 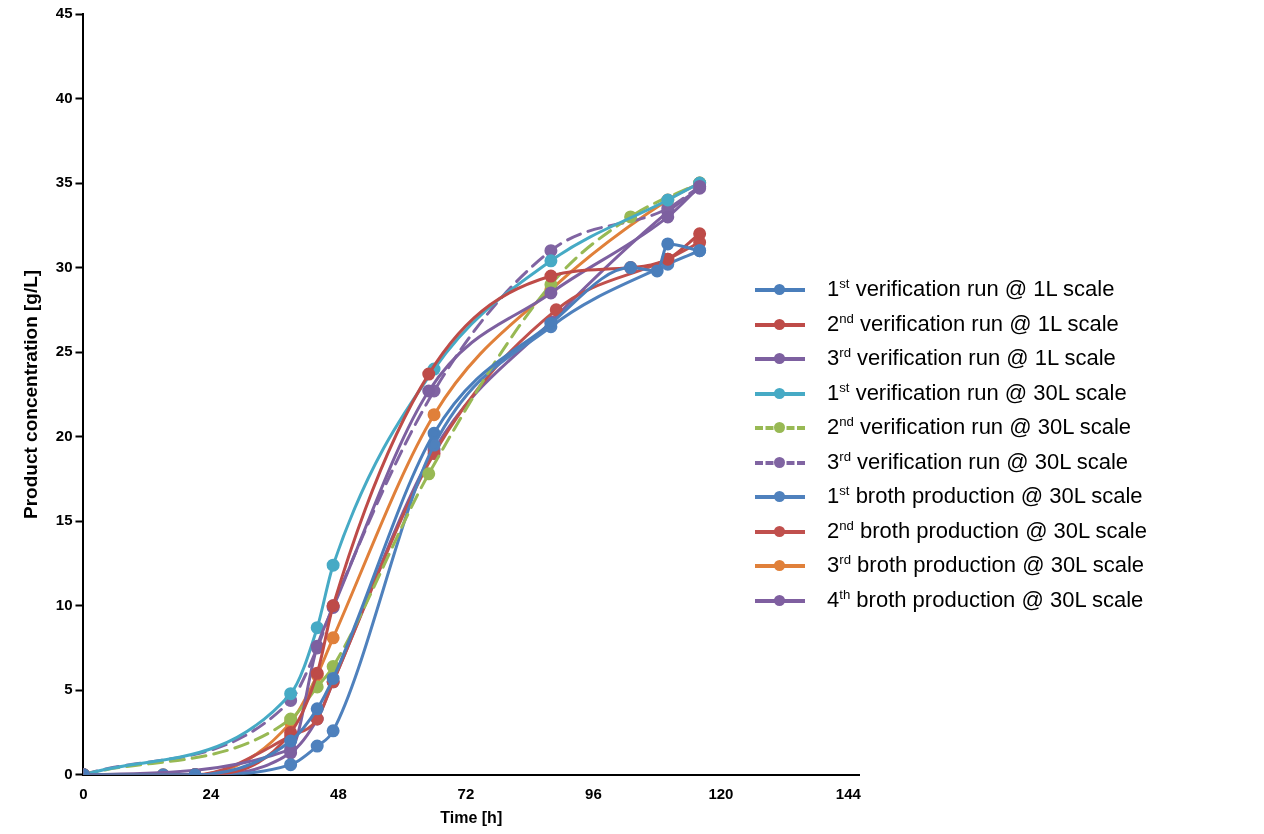 I want to click on y-tick-label: 40, so click(x=64, y=97).